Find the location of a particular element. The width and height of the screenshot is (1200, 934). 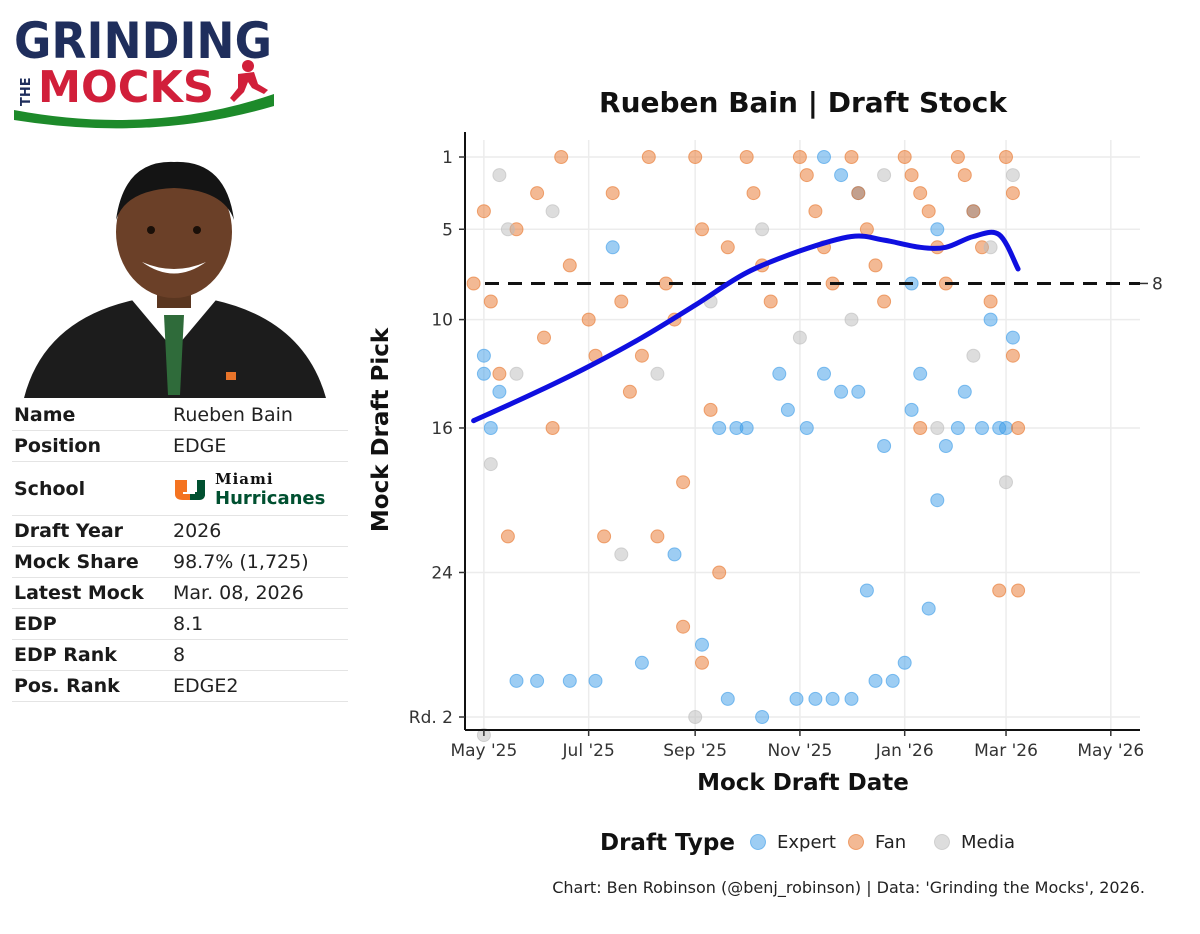

info-value: Mar. 08, 2026 is located at coordinates (259, 593).